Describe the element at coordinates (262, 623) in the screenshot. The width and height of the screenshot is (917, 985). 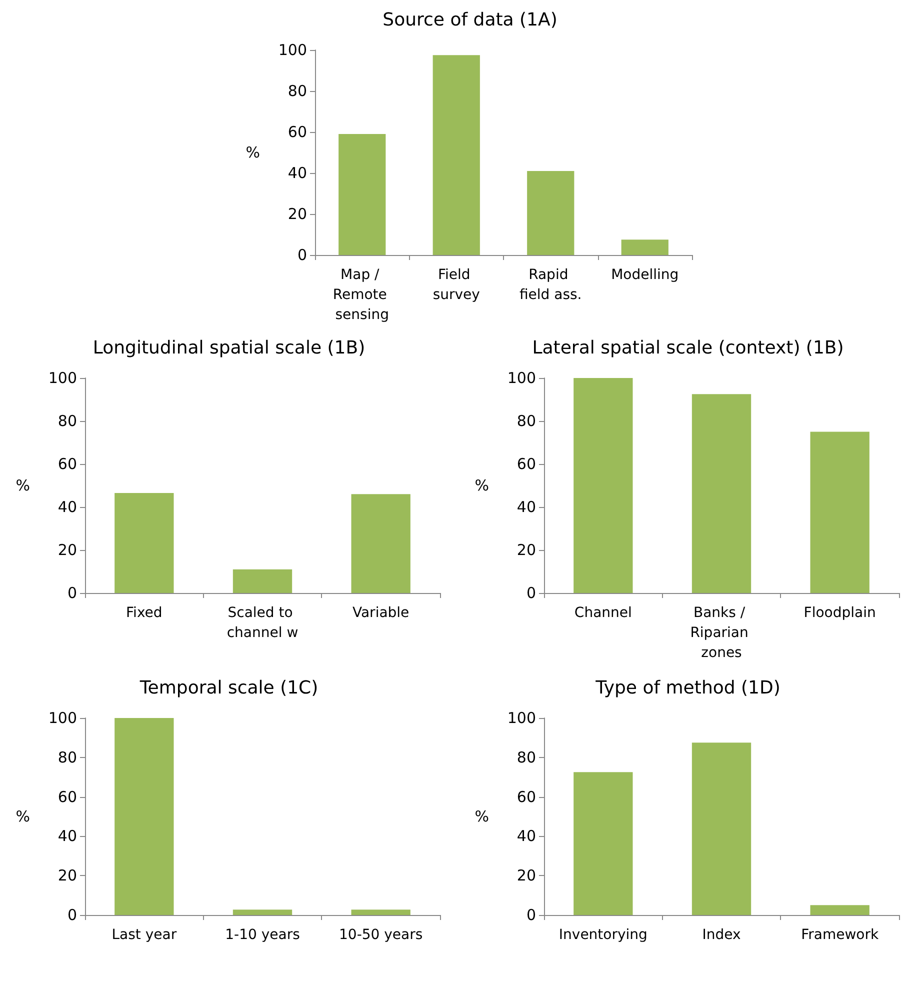
I see `x-tick-label: Scaled to channel w` at that location.